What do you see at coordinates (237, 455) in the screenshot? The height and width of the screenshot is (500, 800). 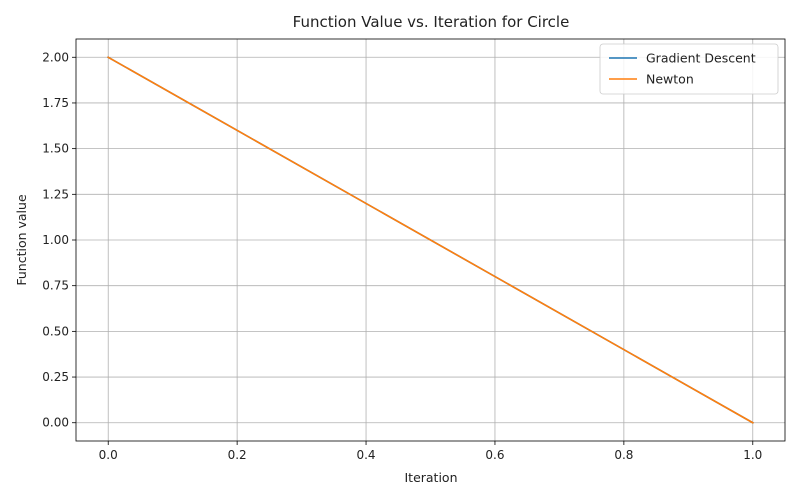 I see `x-tick-label: 0.2` at bounding box center [237, 455].